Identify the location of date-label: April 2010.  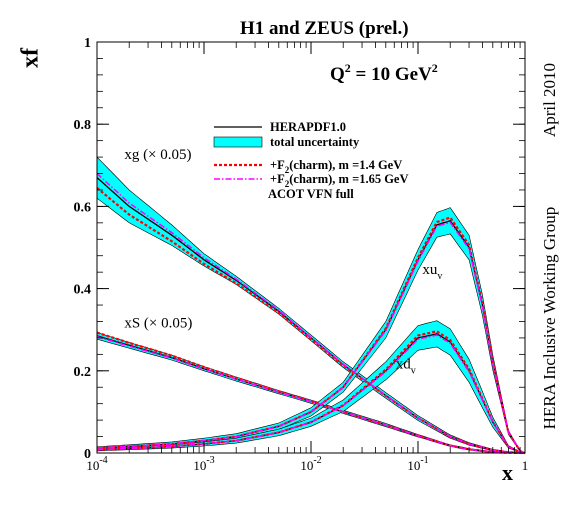
(549, 100).